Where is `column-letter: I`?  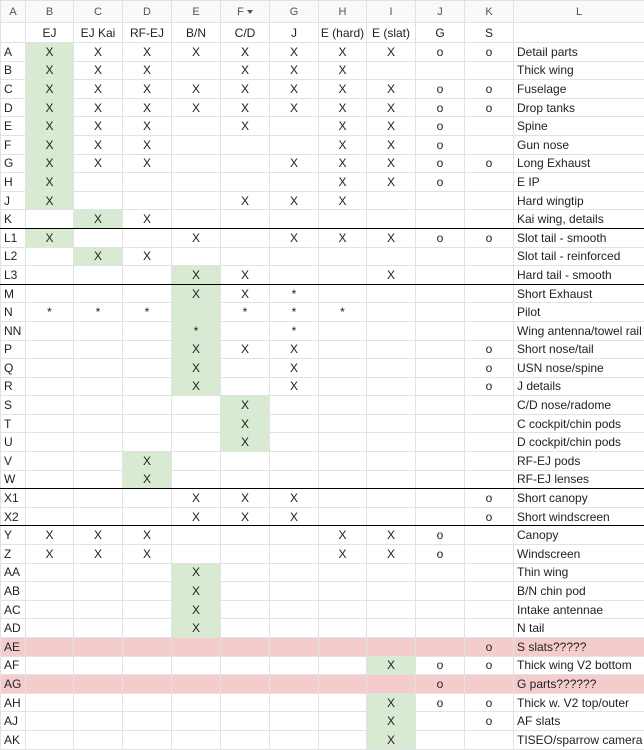
column-letter: I is located at coordinates (391, 11).